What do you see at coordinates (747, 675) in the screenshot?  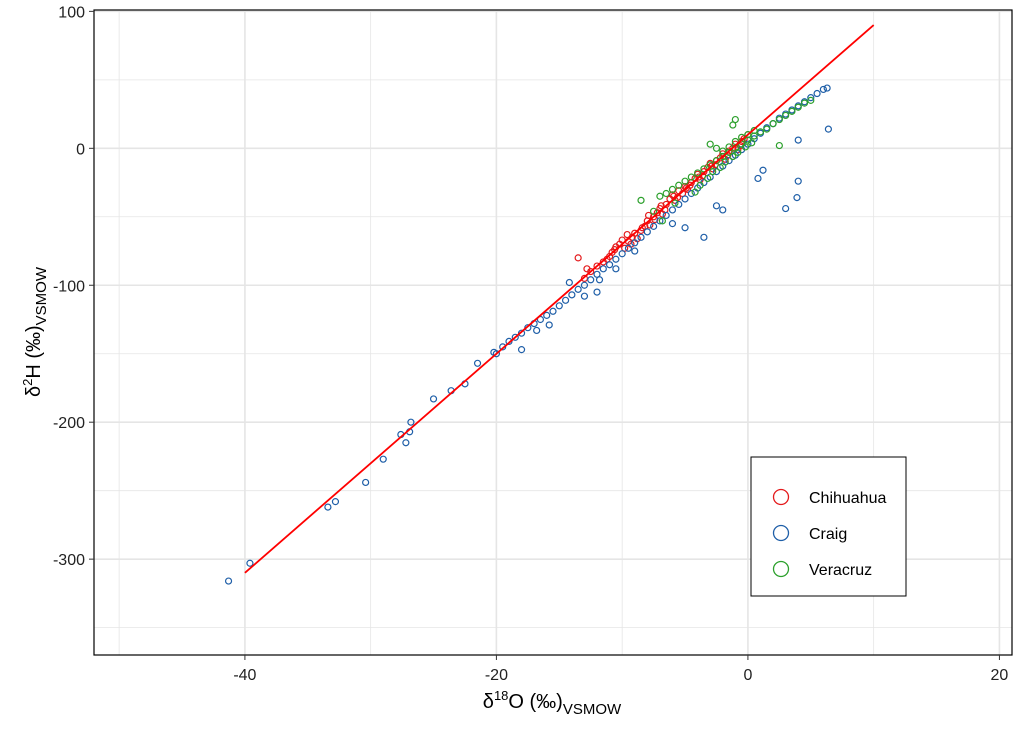 I see `x-tick-label: 0` at bounding box center [747, 675].